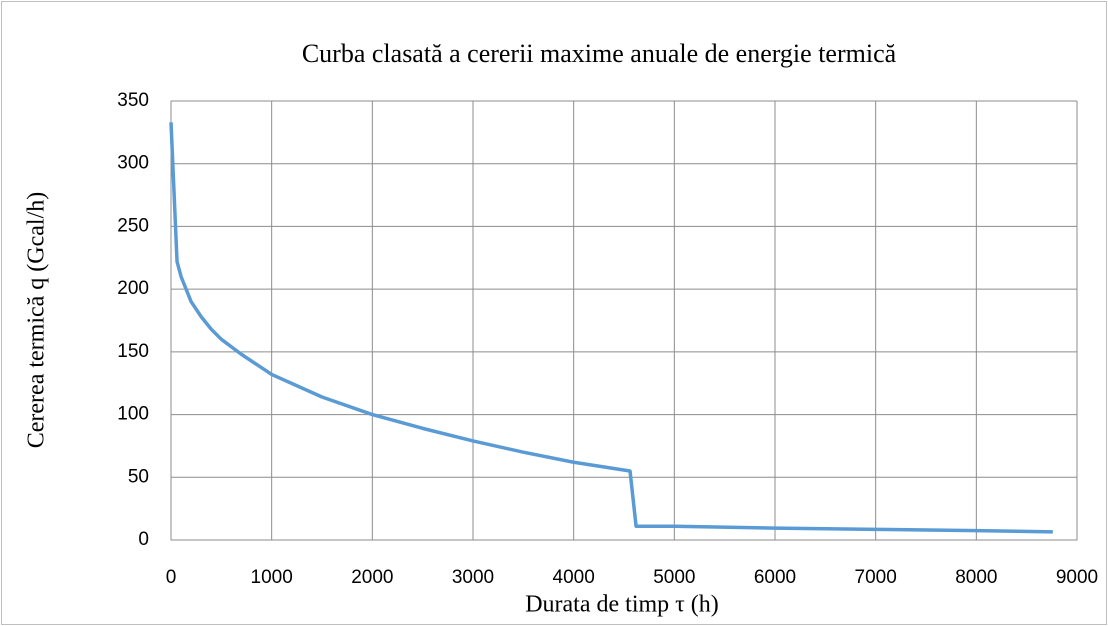 This screenshot has height=626, width=1108. Describe the element at coordinates (133, 225) in the screenshot. I see `y-tick-label: 250` at that location.